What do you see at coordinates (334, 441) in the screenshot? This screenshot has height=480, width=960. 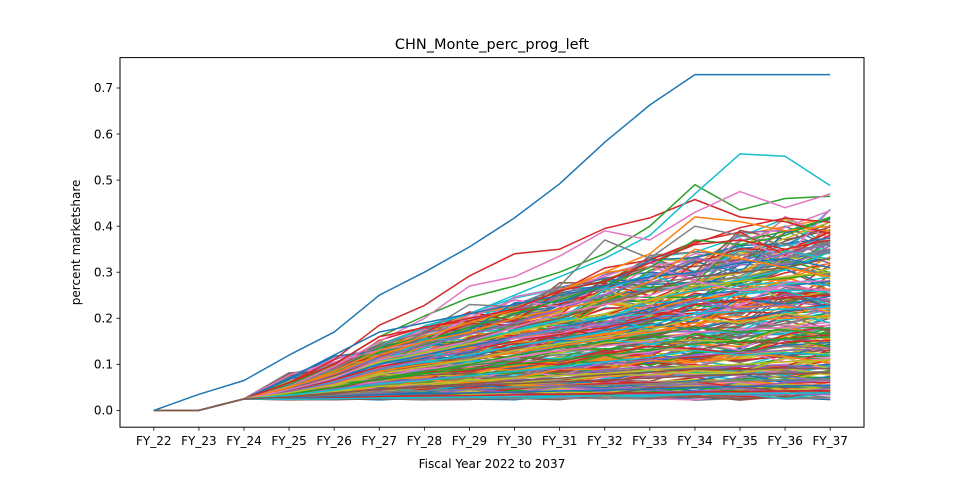 I see `x-tick-label: FY_26` at bounding box center [334, 441].